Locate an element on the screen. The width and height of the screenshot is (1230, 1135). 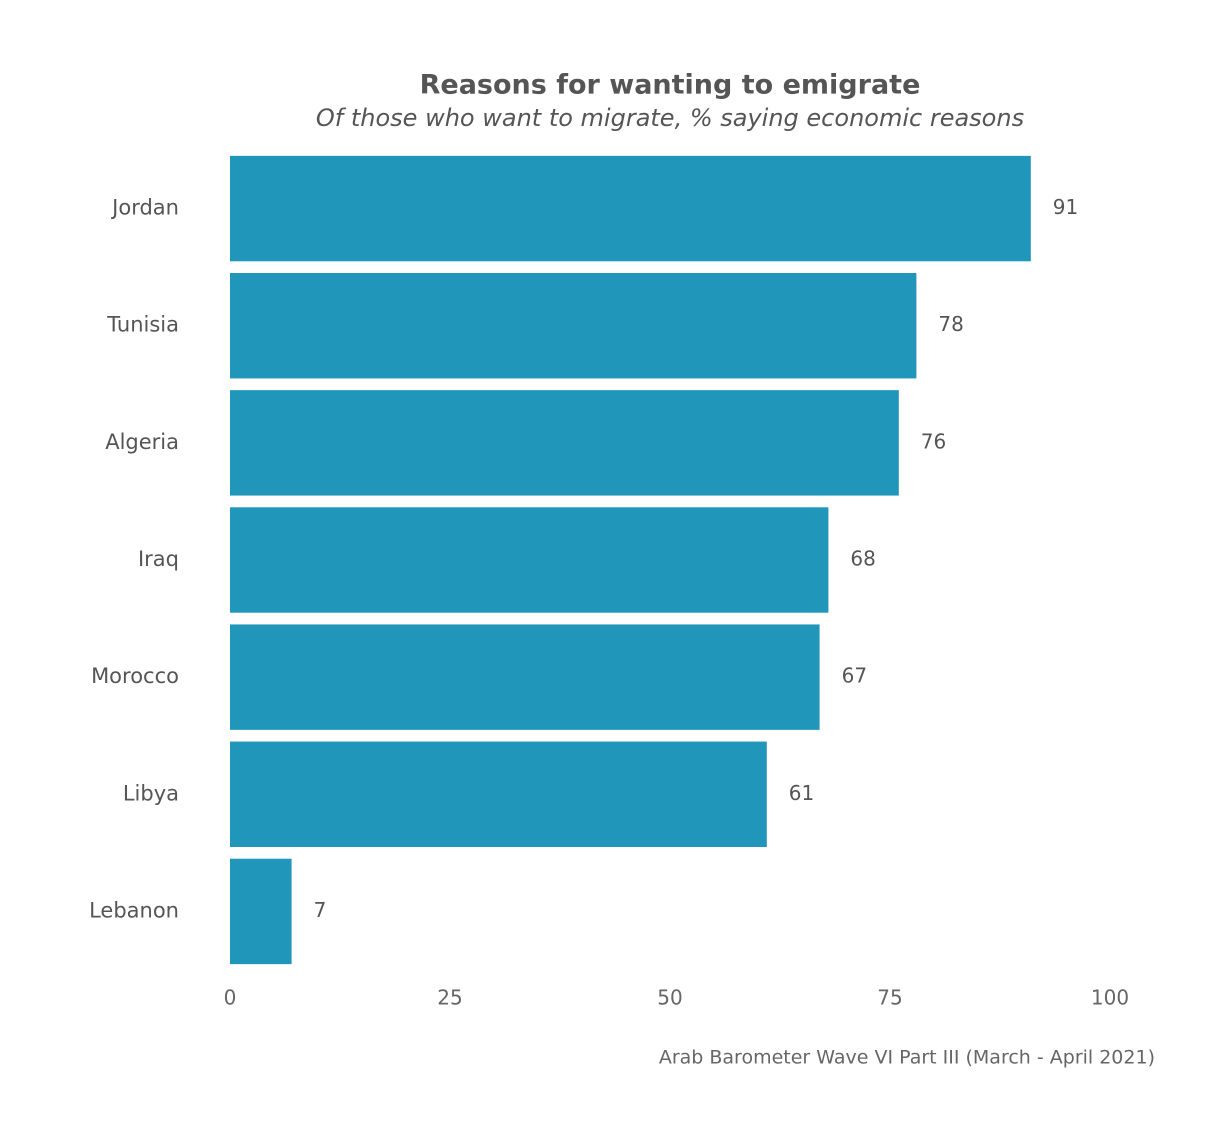
chart-title: Reasons for wanting to emigrate is located at coordinates (670, 85).